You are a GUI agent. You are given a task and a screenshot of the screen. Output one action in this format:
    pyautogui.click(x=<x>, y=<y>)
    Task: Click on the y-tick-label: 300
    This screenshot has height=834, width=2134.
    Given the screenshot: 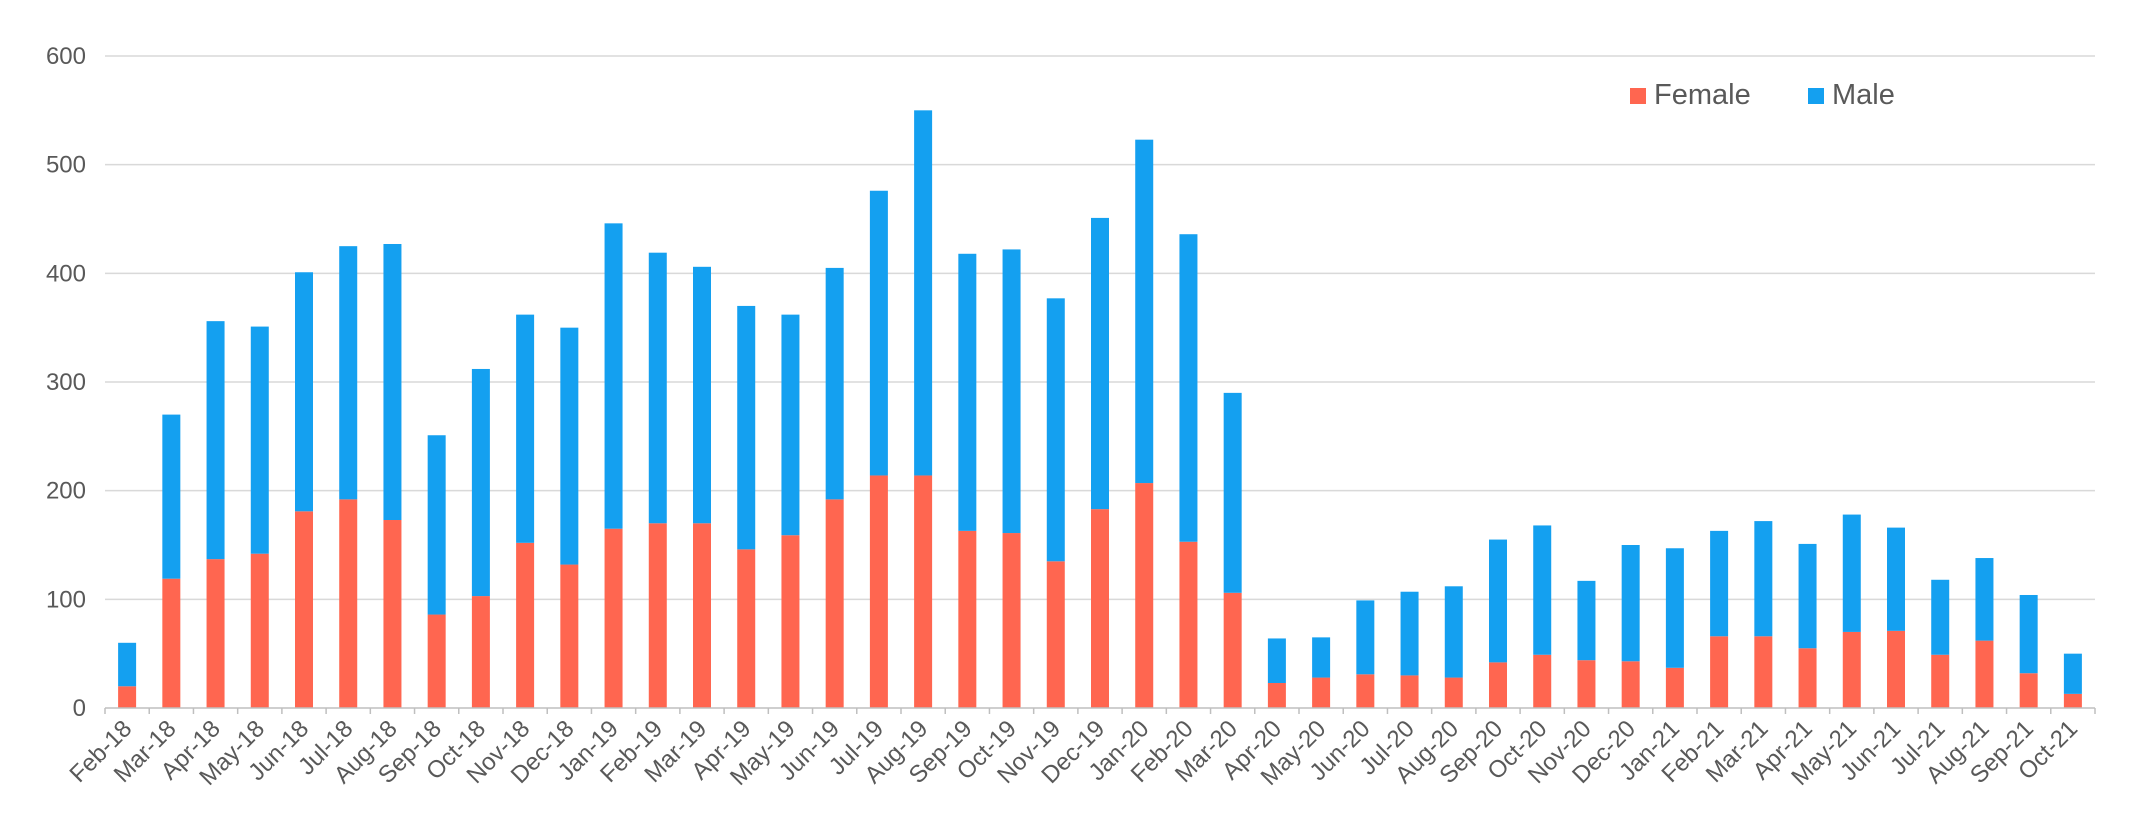 What is the action you would take?
    pyautogui.click(x=66, y=382)
    